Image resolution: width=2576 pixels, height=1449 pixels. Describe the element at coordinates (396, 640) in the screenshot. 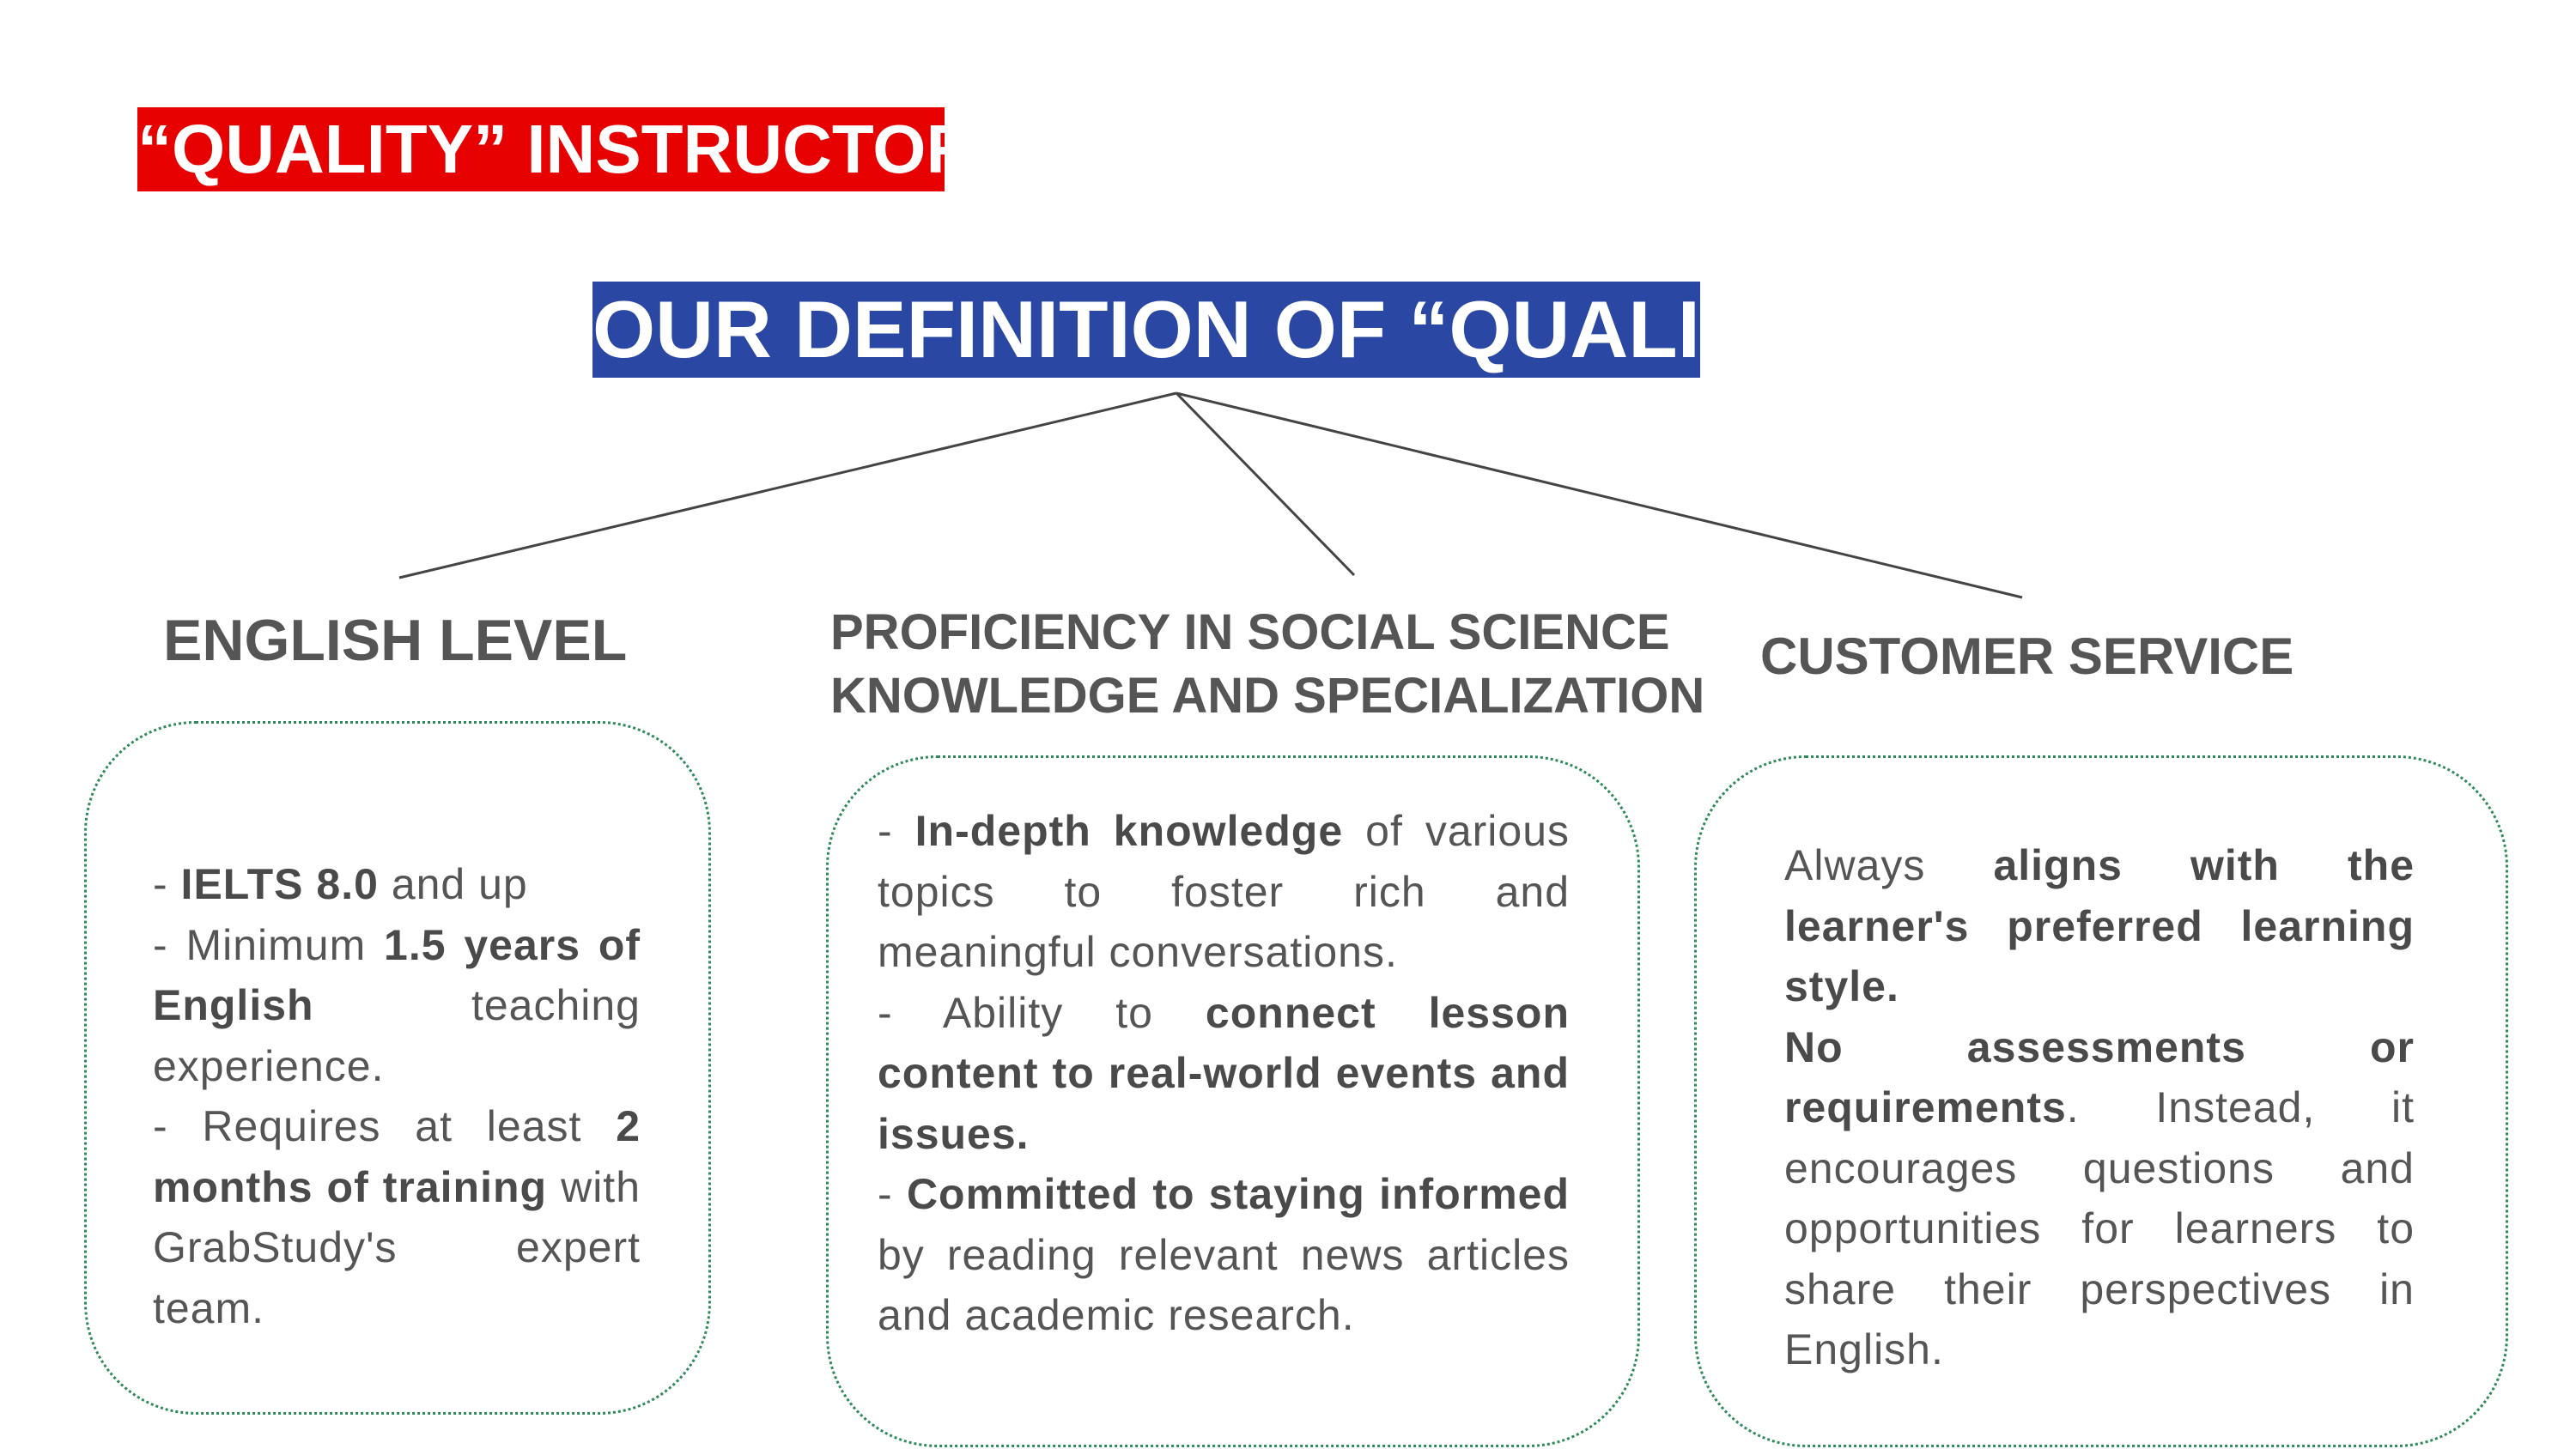

I see `heading-english-level: ENGLISH LEVEL` at that location.